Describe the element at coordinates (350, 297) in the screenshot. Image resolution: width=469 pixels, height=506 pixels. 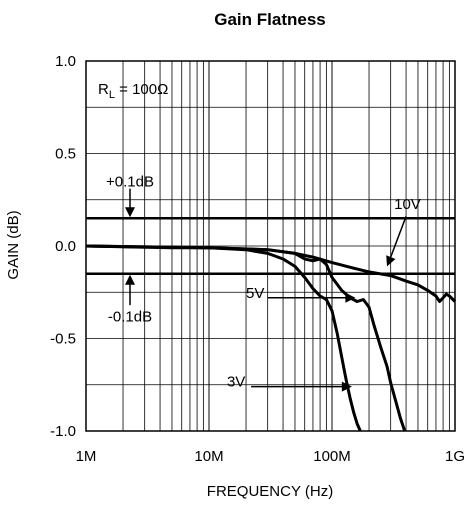
I see `annotation-5v-arrowhead` at that location.